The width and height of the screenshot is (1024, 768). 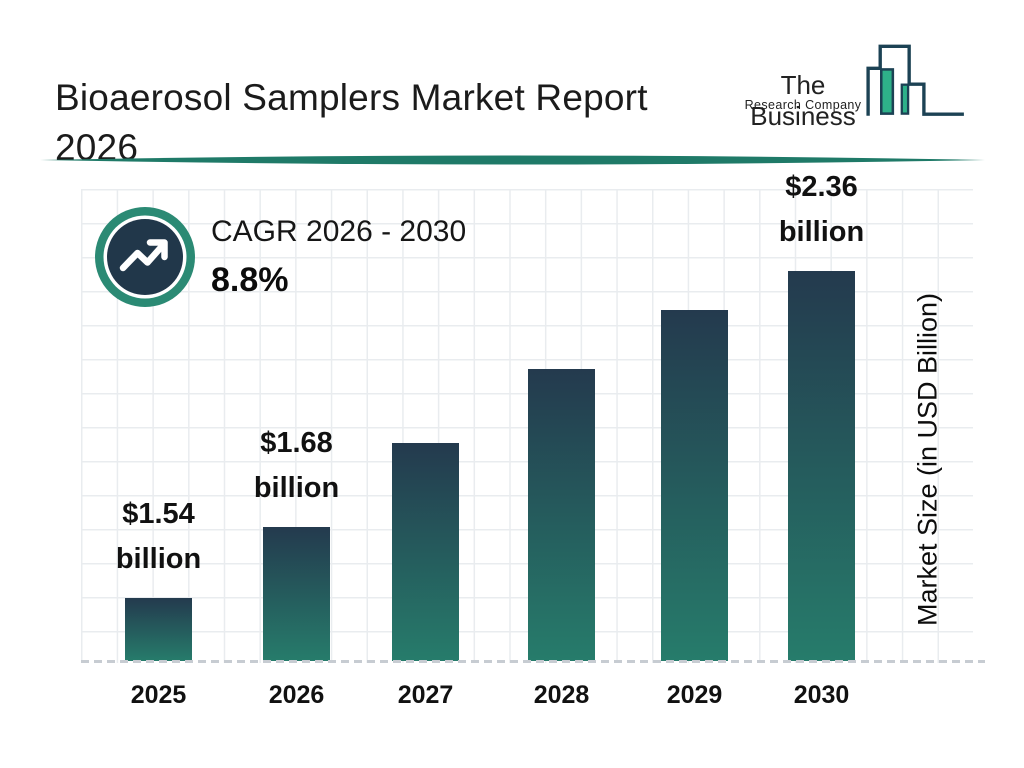 I want to click on page-title: Bioaerosol Samplers Market Report 2026, so click(x=395, y=123).